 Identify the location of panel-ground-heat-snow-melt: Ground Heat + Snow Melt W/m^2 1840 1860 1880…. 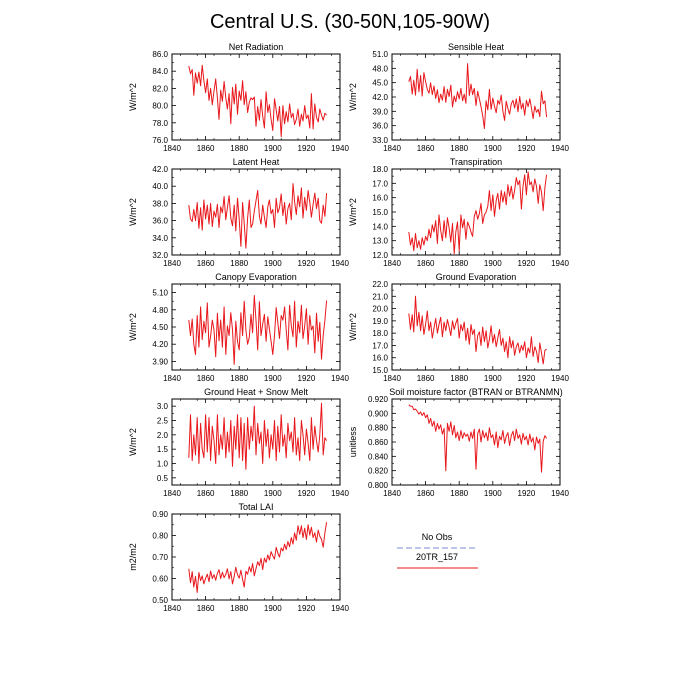
(238, 442).